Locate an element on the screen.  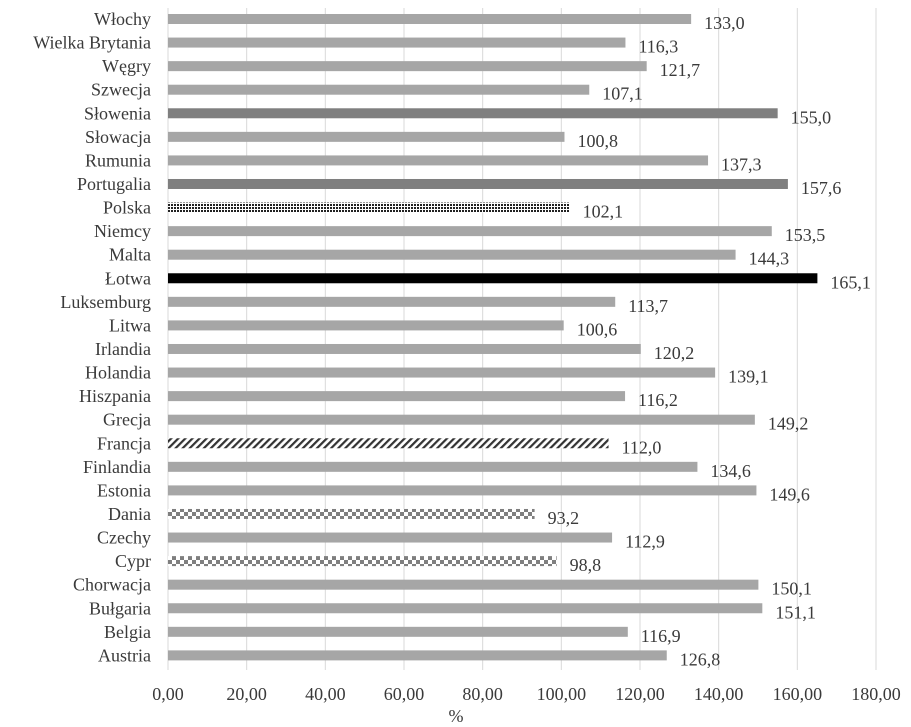
value-label: 120,2 is located at coordinates (674, 353).